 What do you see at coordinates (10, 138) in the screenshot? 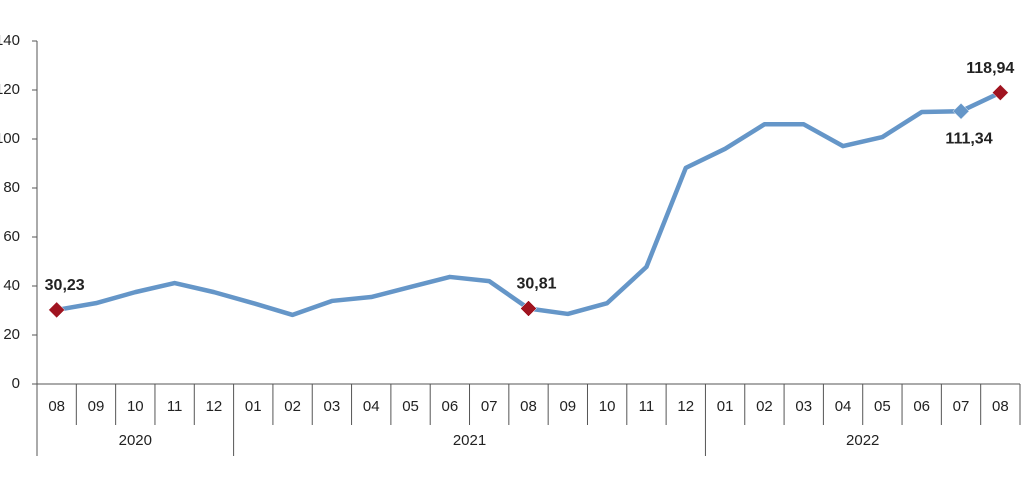
I see `y-tick-label: 100` at bounding box center [10, 138].